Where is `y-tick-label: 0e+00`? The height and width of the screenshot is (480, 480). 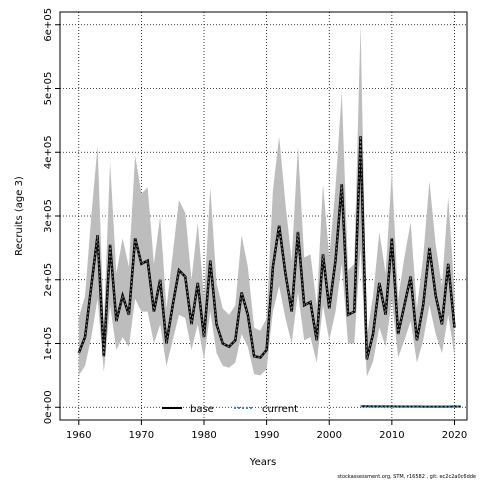
y-tick-label: 0e+00 is located at coordinates (48, 407).